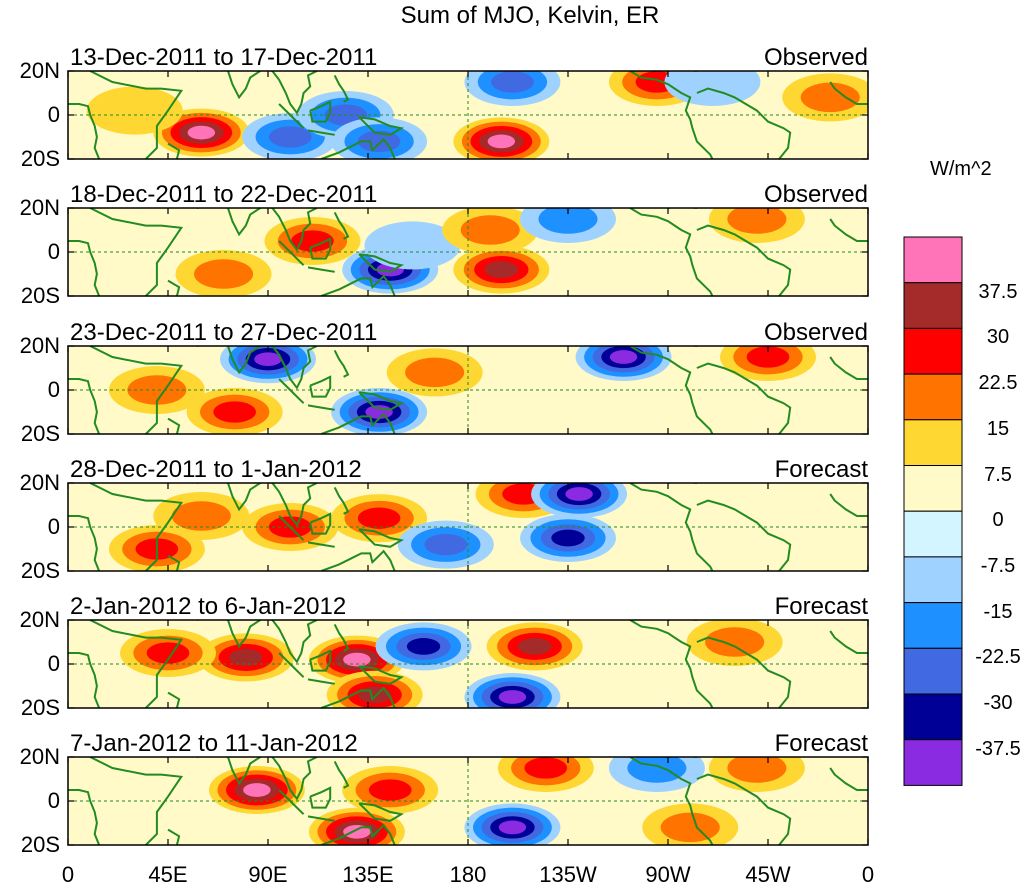 This screenshot has width=1031, height=889. What do you see at coordinates (368, 874) in the screenshot?
I see `lon-tick-label: 135E` at bounding box center [368, 874].